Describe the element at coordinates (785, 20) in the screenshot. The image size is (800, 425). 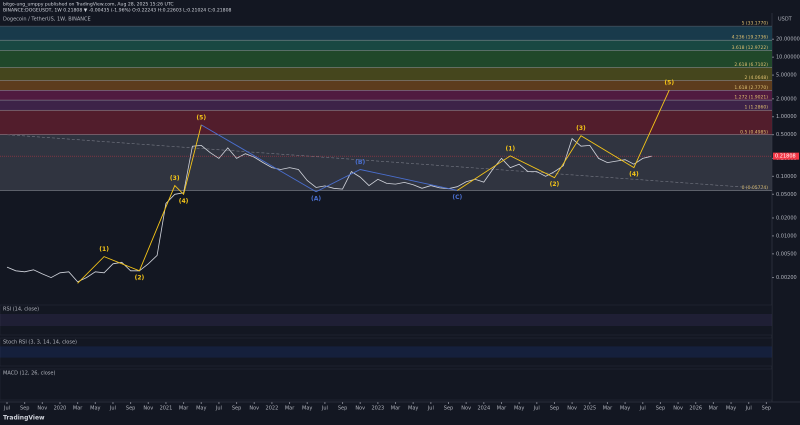
I see `currency: USDT` at that location.